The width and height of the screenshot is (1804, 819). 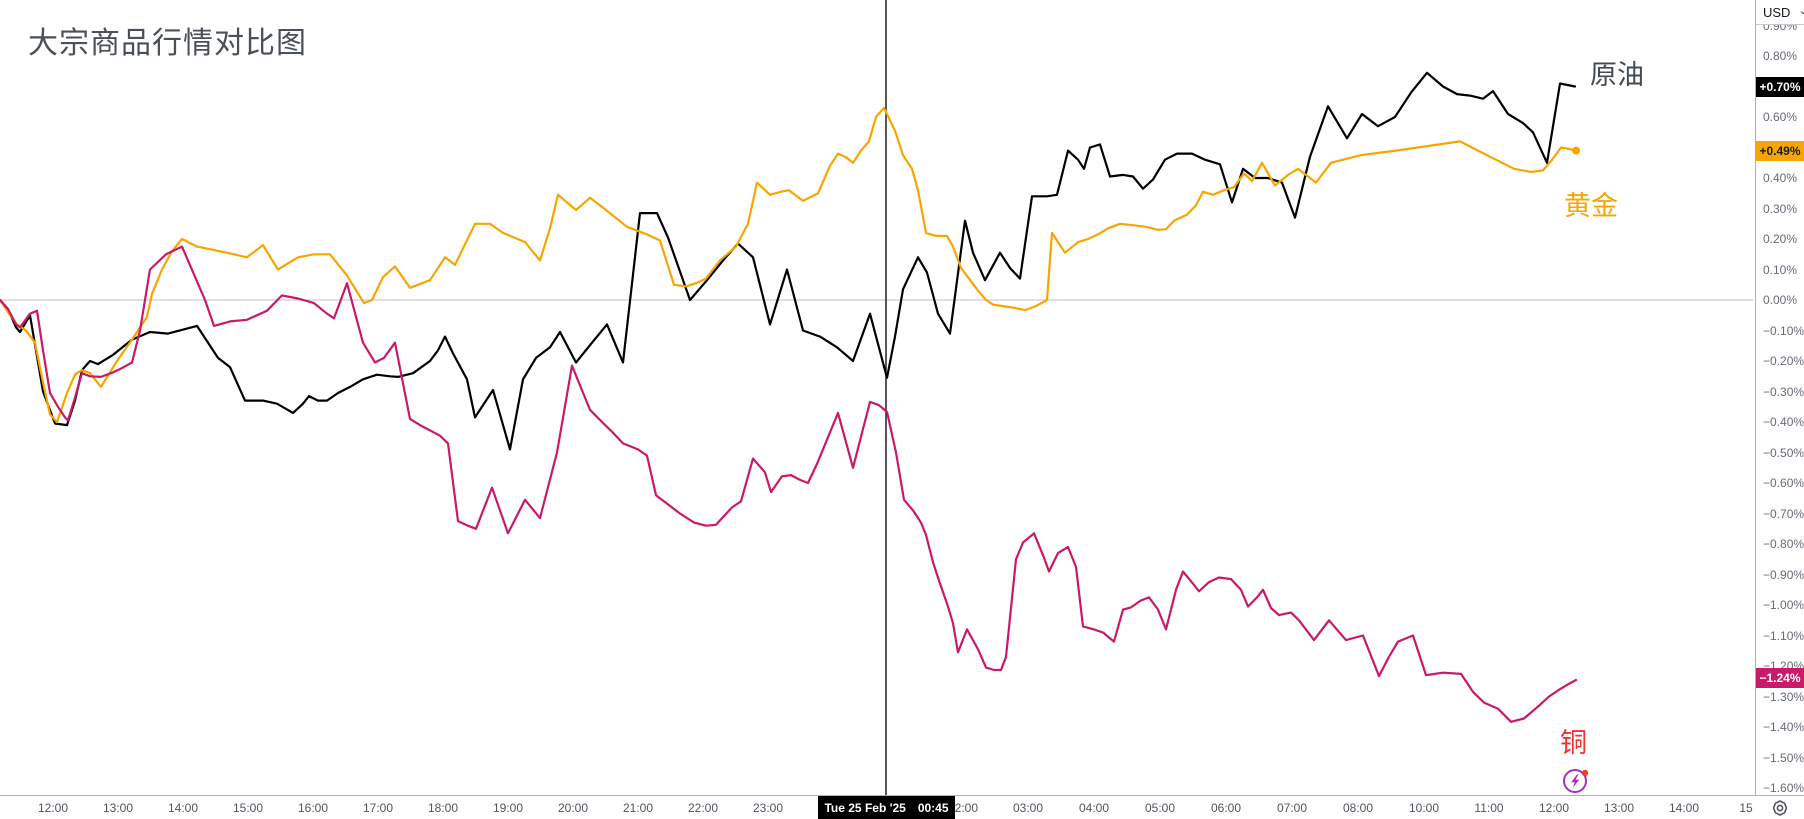 I want to click on time-tick: 15, so click(x=1746, y=808).